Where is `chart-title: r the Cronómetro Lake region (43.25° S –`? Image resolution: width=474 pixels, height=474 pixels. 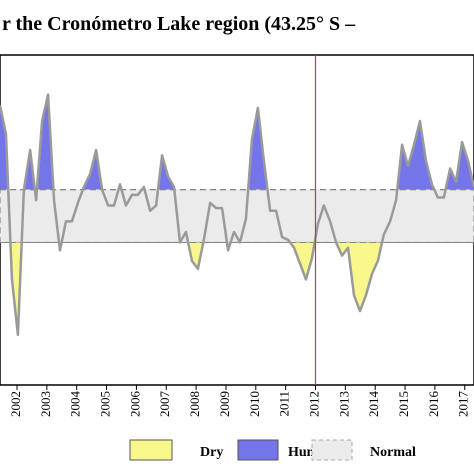
chart-title: r the Cronómetro Lake region (43.25° S – is located at coordinates (179, 24).